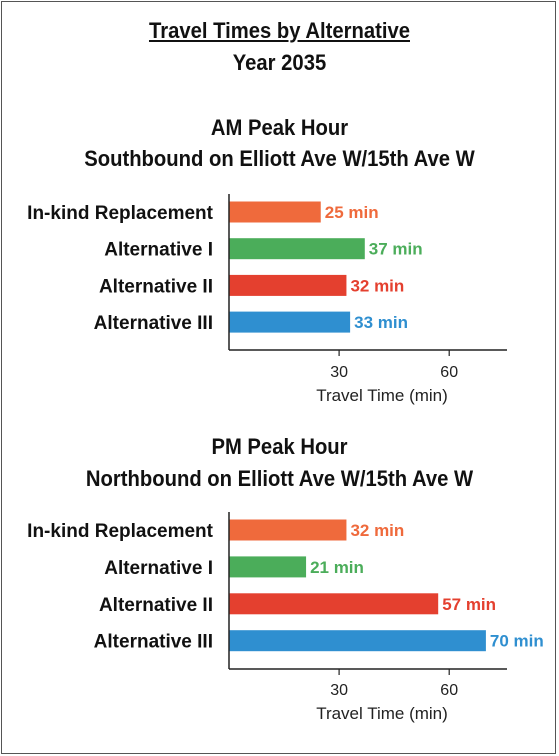 This screenshot has height=756, width=559. What do you see at coordinates (120, 531) in the screenshot?
I see `pm-category-label-1: In-kind Replacement` at bounding box center [120, 531].